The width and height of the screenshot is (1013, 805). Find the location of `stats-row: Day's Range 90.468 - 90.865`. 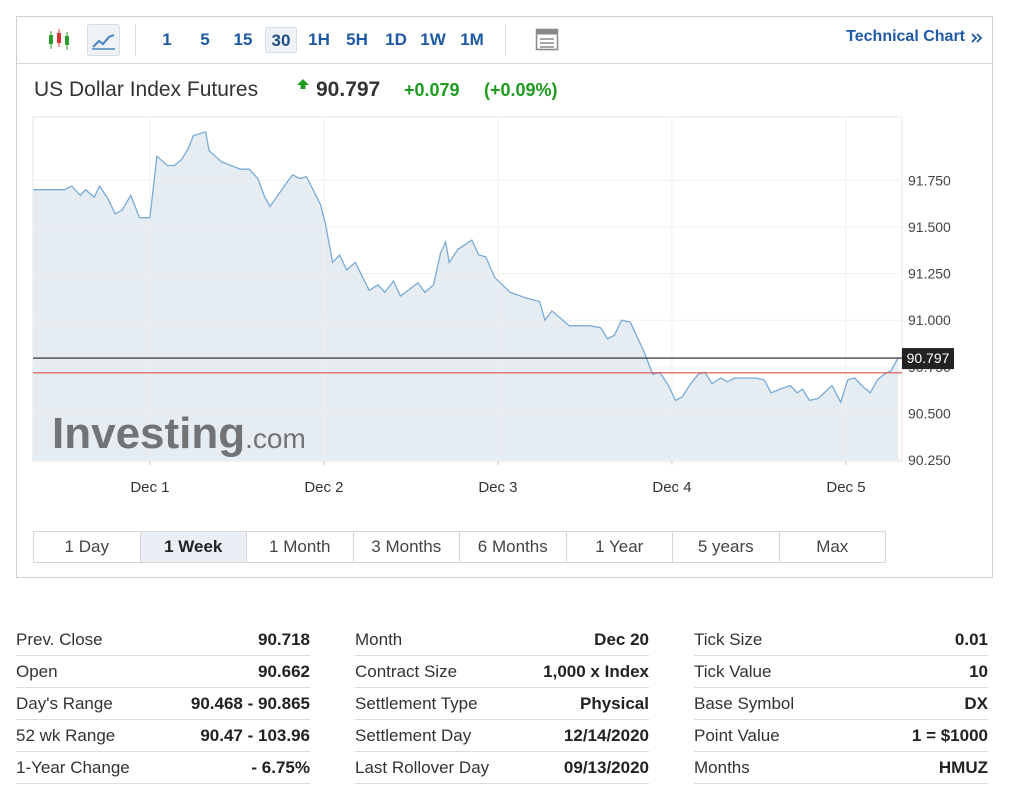

stats-row: Day's Range 90.468 - 90.865 is located at coordinates (163, 704).